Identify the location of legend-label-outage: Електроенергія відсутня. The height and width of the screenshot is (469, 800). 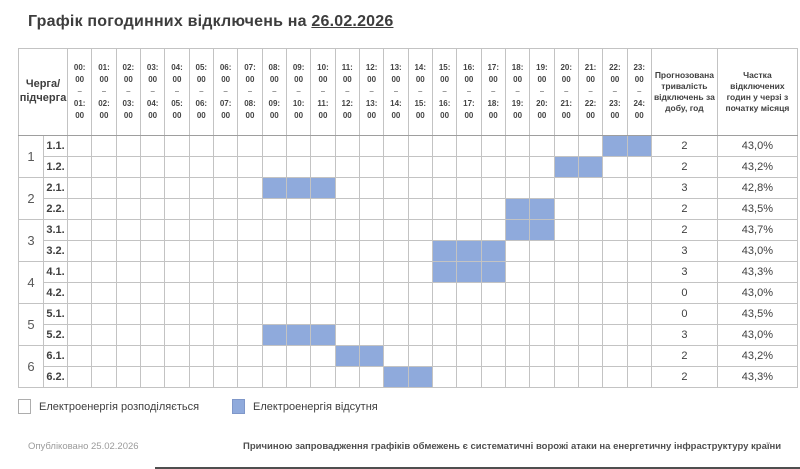
(315, 406).